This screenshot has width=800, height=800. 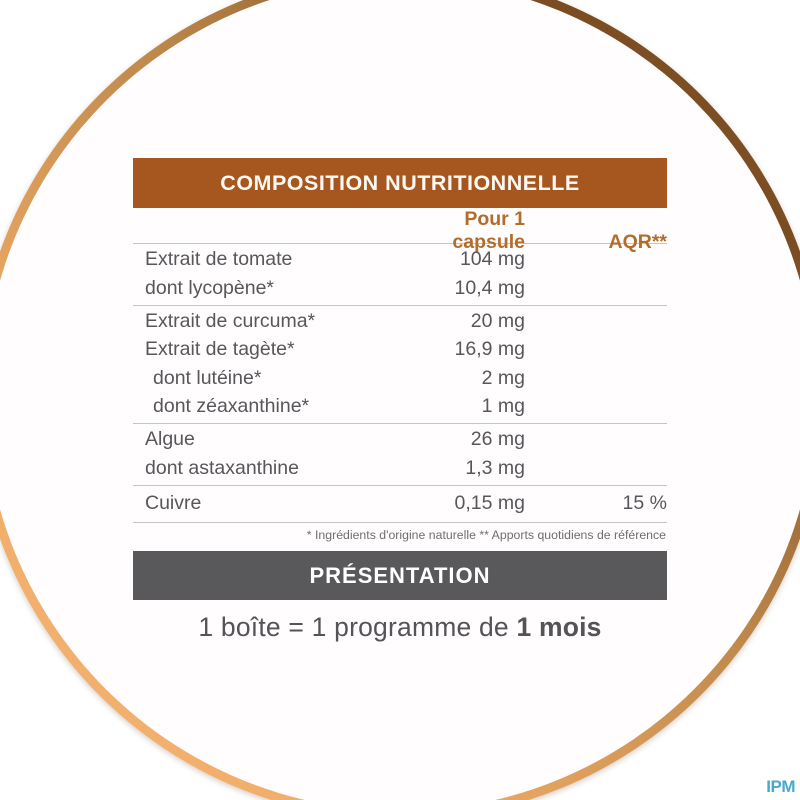 I want to click on table-group: Cuivre 0,15 mg 15 %, so click(x=400, y=504).